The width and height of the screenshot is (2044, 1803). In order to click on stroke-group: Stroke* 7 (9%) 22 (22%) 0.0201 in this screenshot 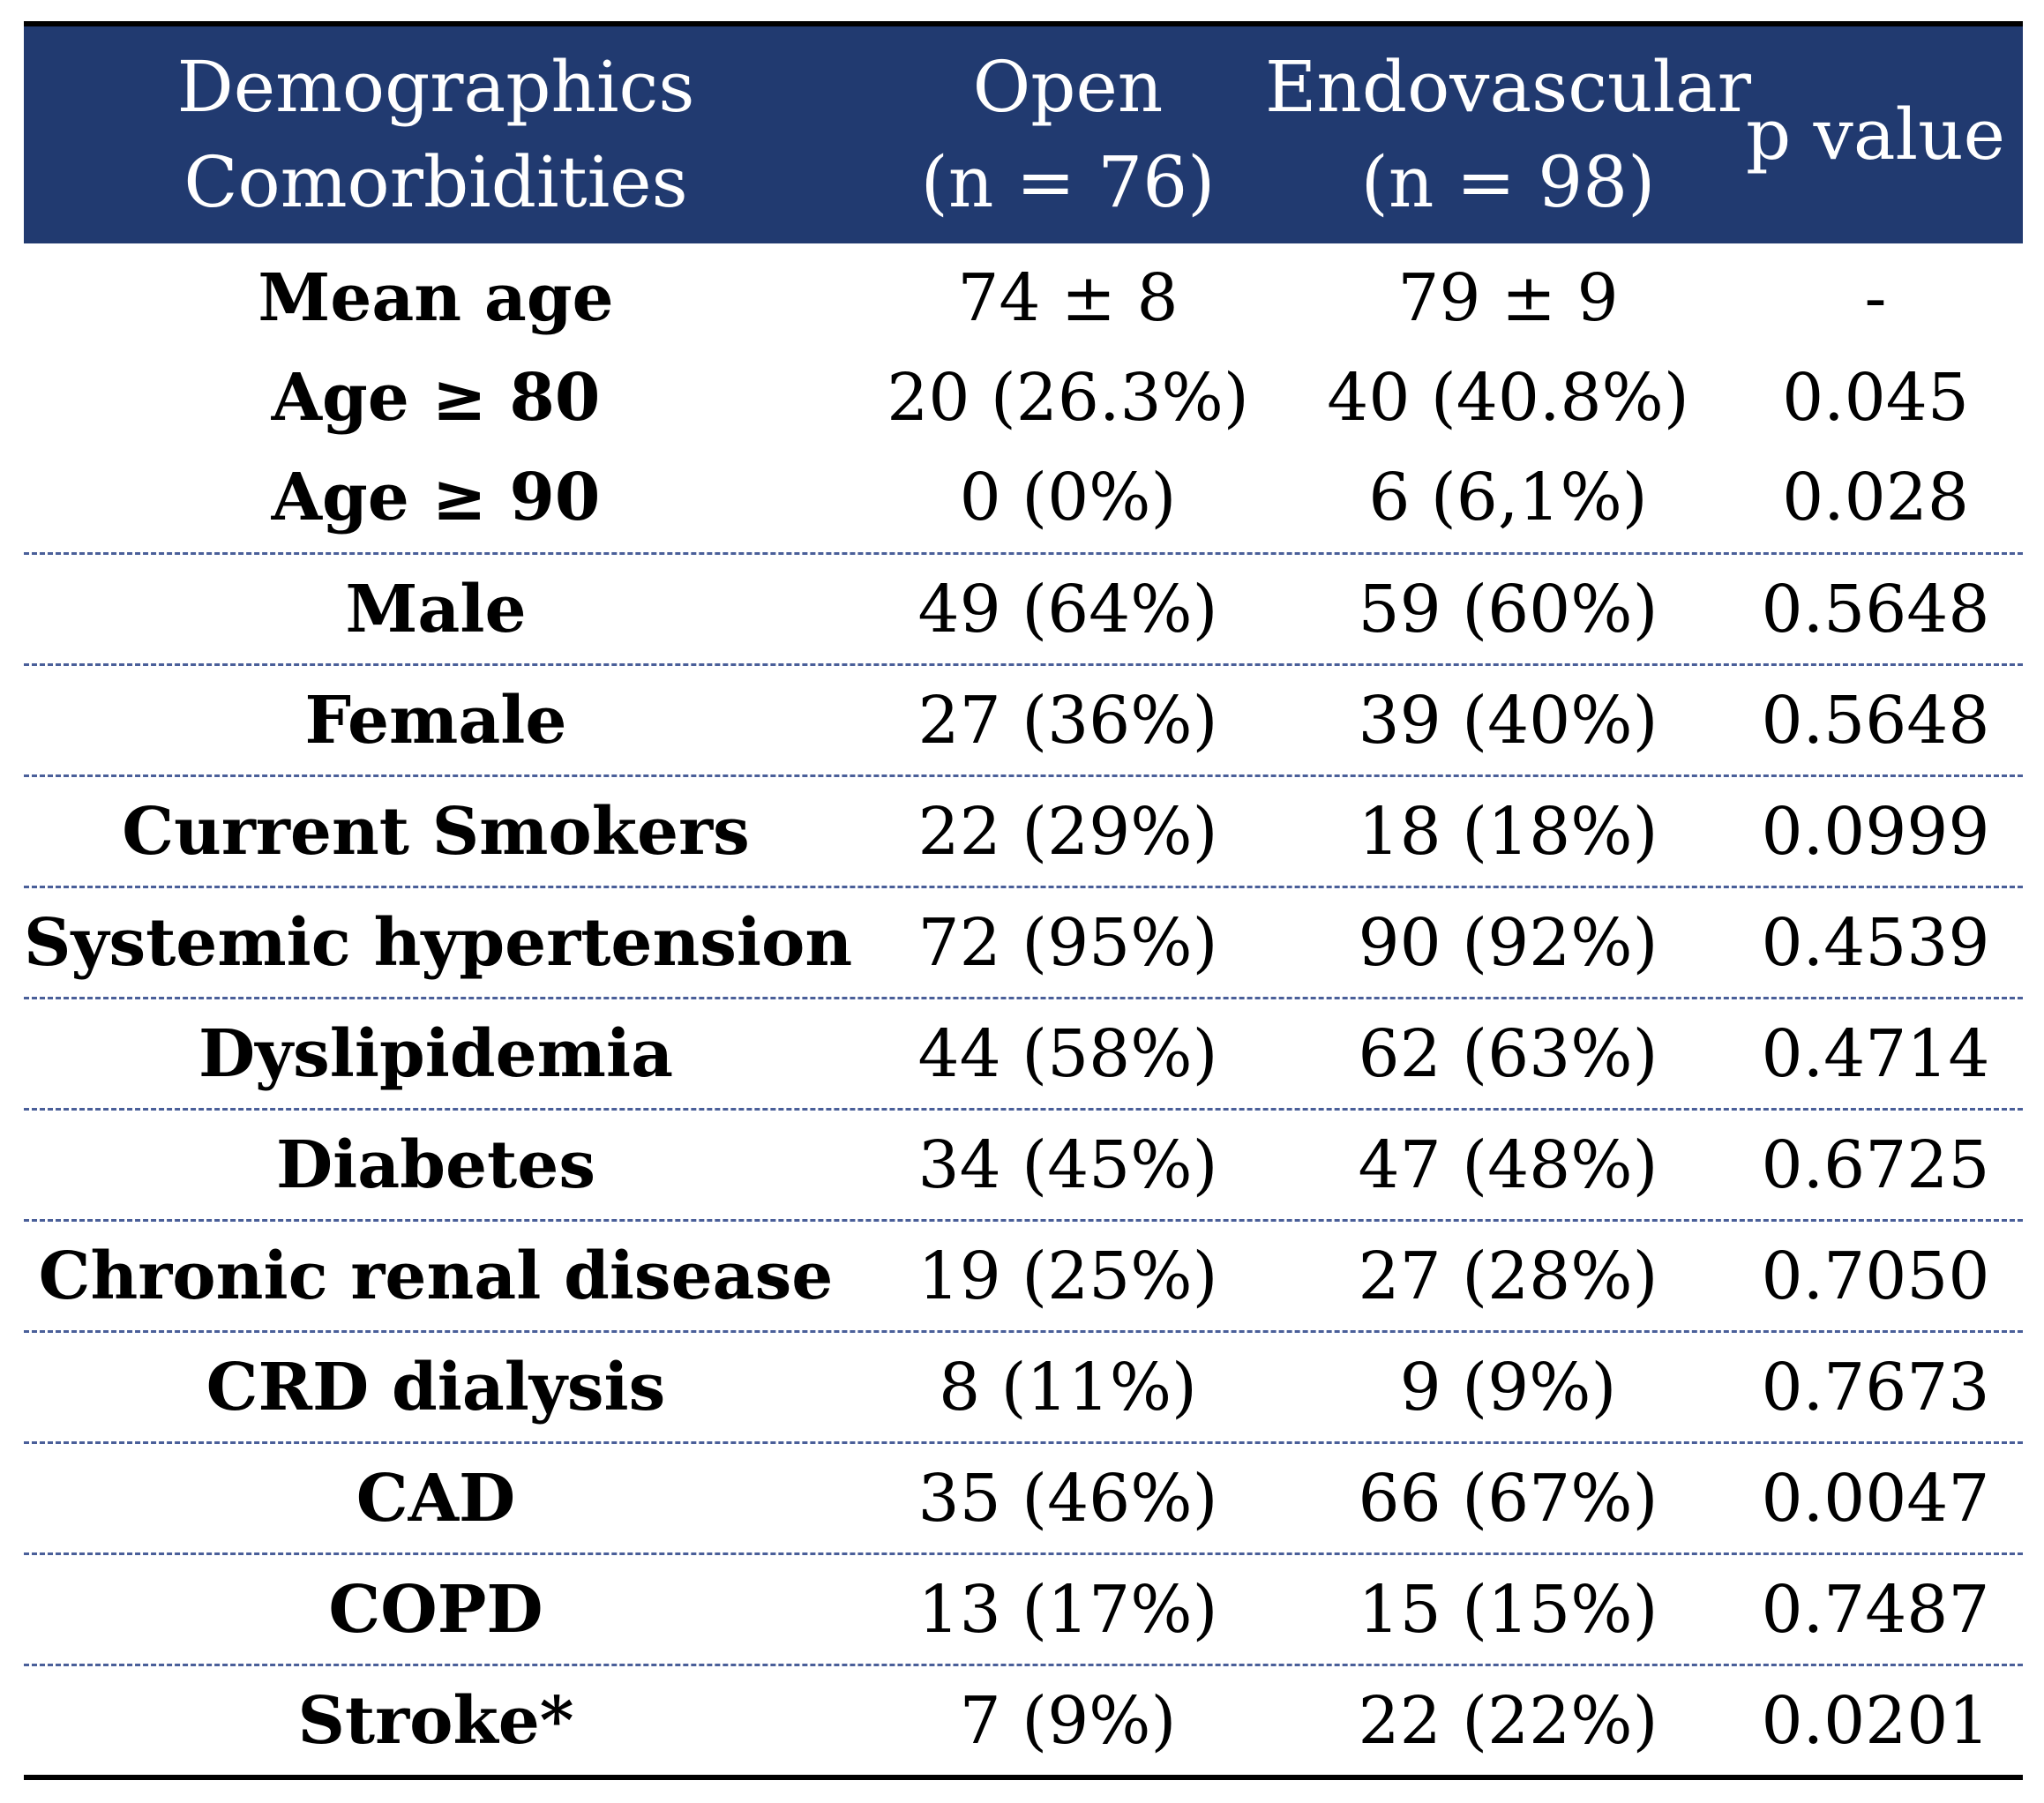, I will do `click(1023, 1721)`.